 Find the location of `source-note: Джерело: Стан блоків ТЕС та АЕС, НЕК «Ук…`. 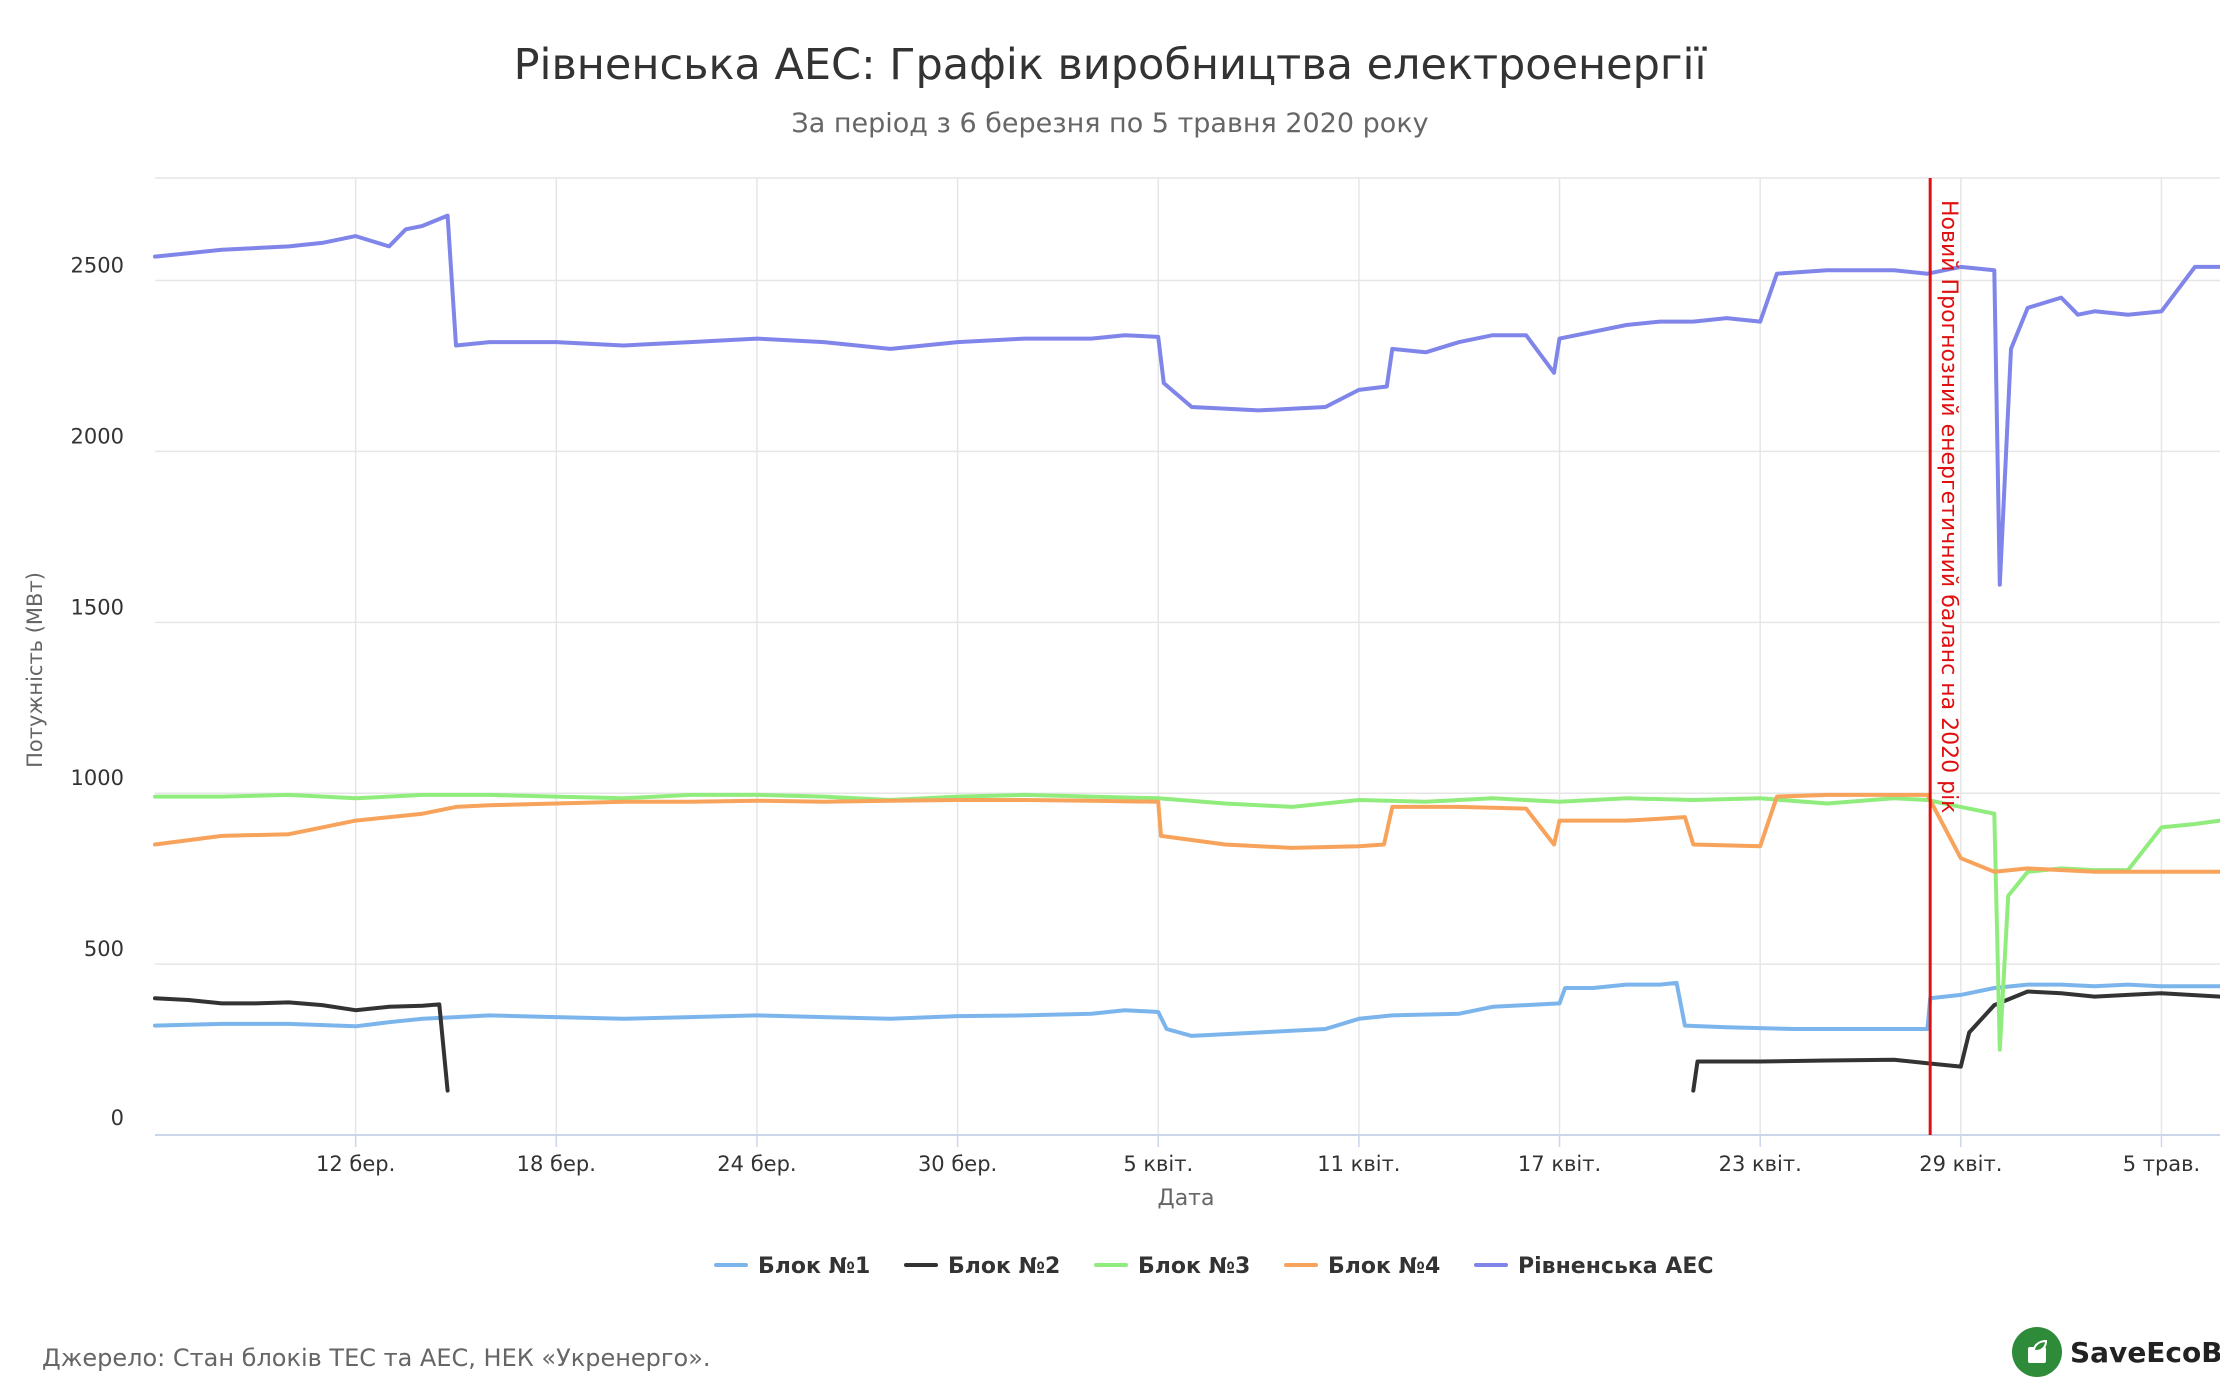

source-note: Джерело: Стан блоків ТЕС та АЕС, НЕК «Ук… is located at coordinates (376, 1358).